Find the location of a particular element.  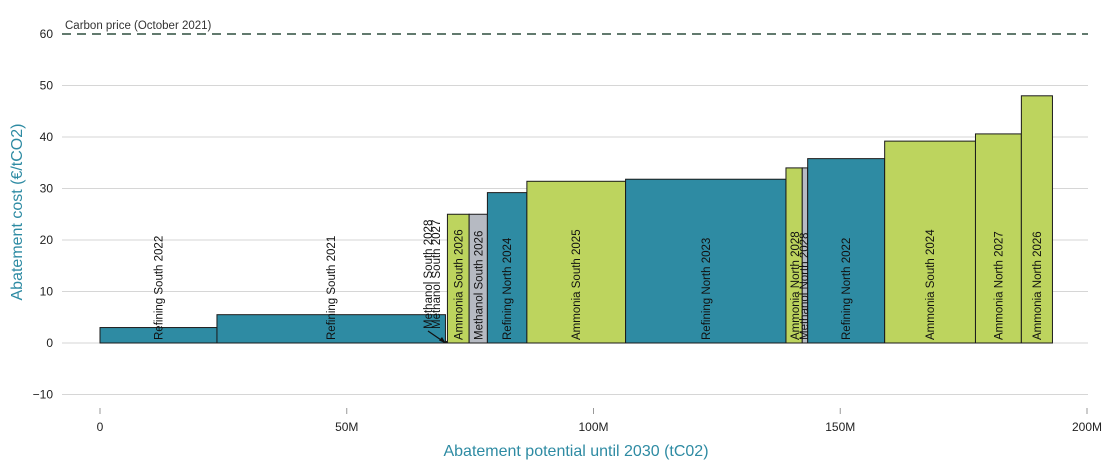

x-tick-label: 100M is located at coordinates (593, 427).